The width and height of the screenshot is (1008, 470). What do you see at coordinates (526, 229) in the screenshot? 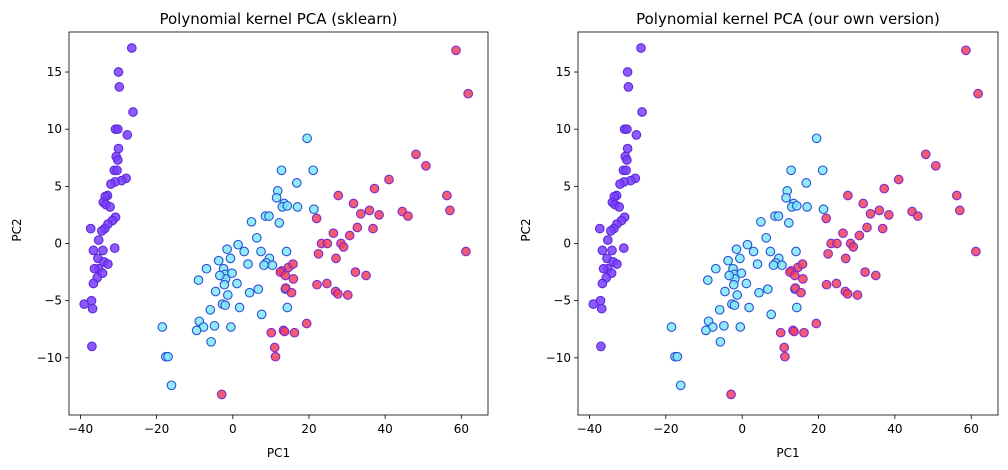
I see `y-axis-label: PC2` at bounding box center [526, 229].